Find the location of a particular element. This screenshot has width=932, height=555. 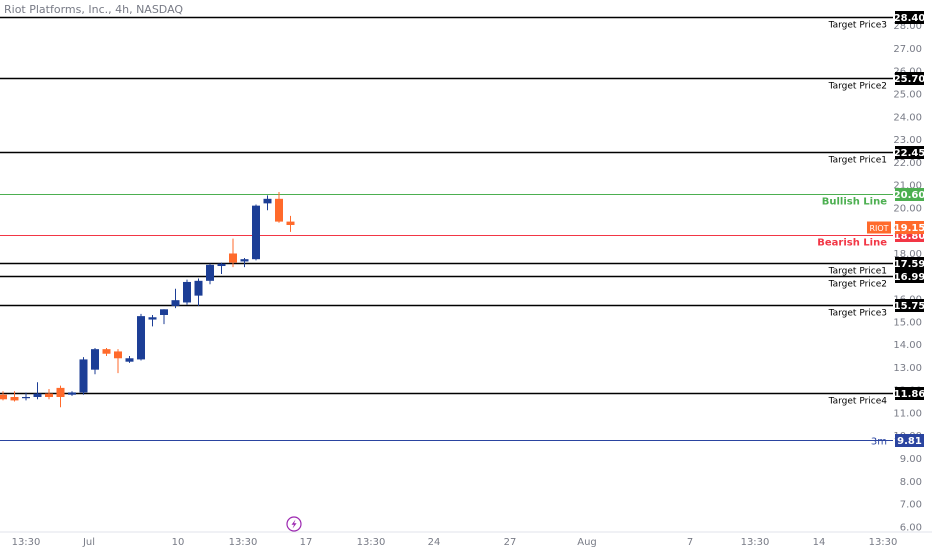

price-axis-badge-label: 17.59 is located at coordinates (910, 264).